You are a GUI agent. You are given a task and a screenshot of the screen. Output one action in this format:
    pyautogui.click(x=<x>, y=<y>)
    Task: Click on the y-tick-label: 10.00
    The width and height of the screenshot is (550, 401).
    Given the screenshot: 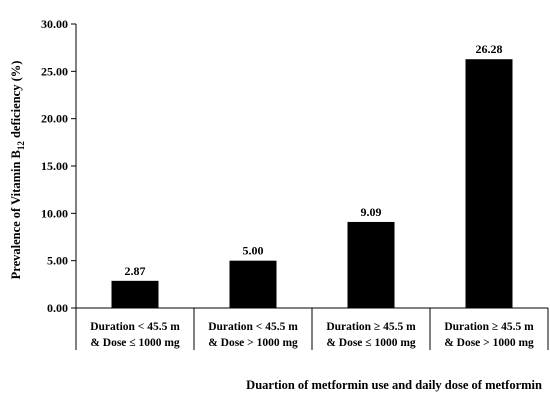 What is the action you would take?
    pyautogui.click(x=54, y=213)
    